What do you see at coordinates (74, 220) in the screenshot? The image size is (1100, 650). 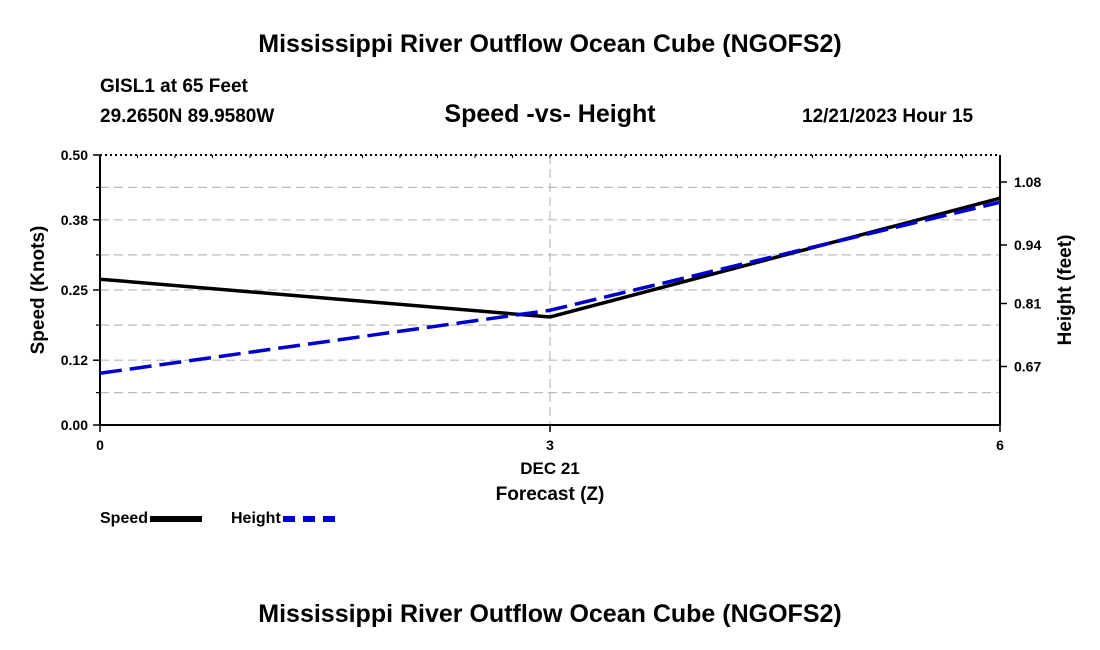 I see `y-tick-label: 0.38` at bounding box center [74, 220].